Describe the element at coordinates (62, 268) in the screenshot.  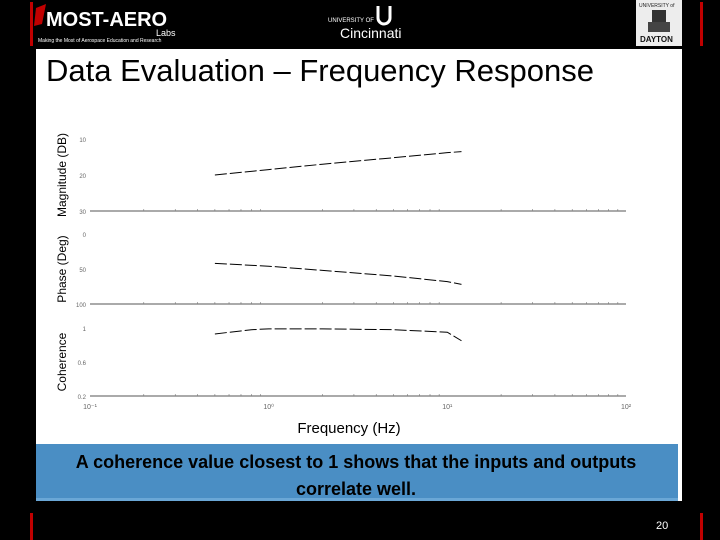
I see `panel-1-ylabel: Phase (Deg)` at that location.